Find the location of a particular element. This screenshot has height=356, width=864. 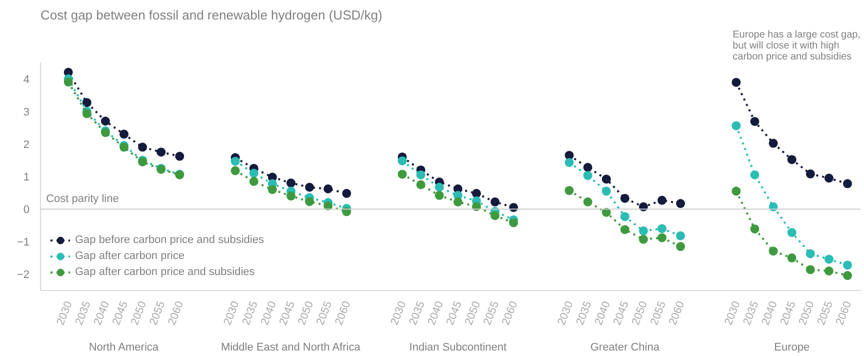

legend-label: Gap after carbon price is located at coordinates (129, 256).